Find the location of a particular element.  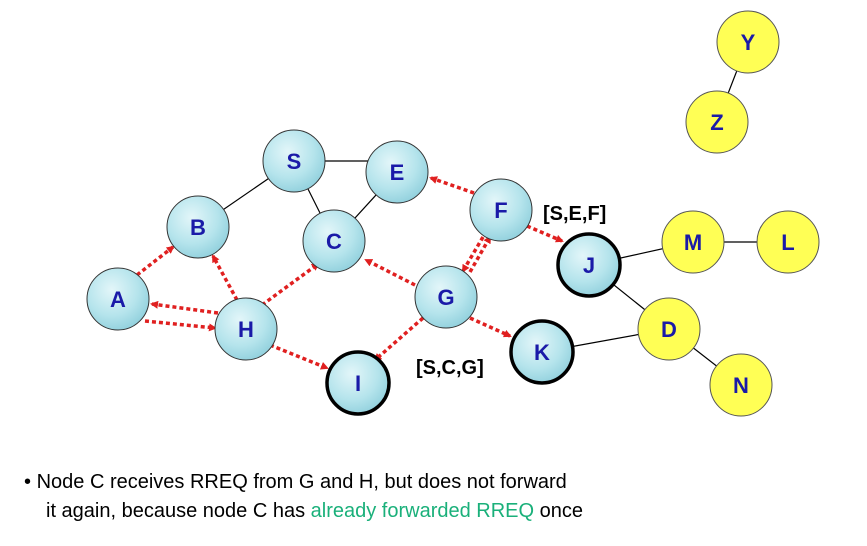

rreq-arrow-f-j is located at coordinates (545, 233).